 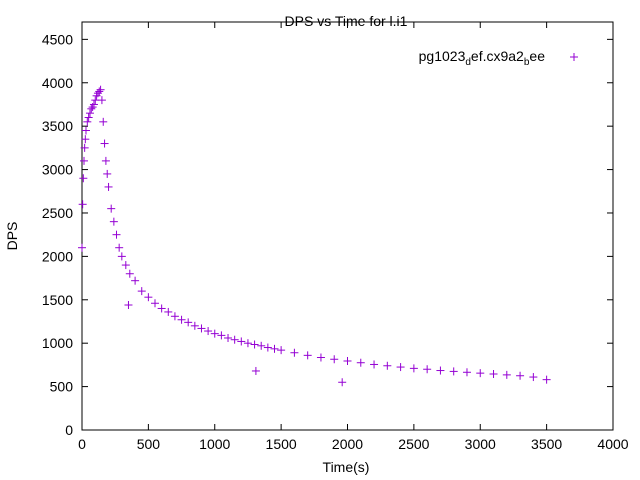 I want to click on legend-entry: pg1023def.cx9a2bee, so click(x=482, y=58).